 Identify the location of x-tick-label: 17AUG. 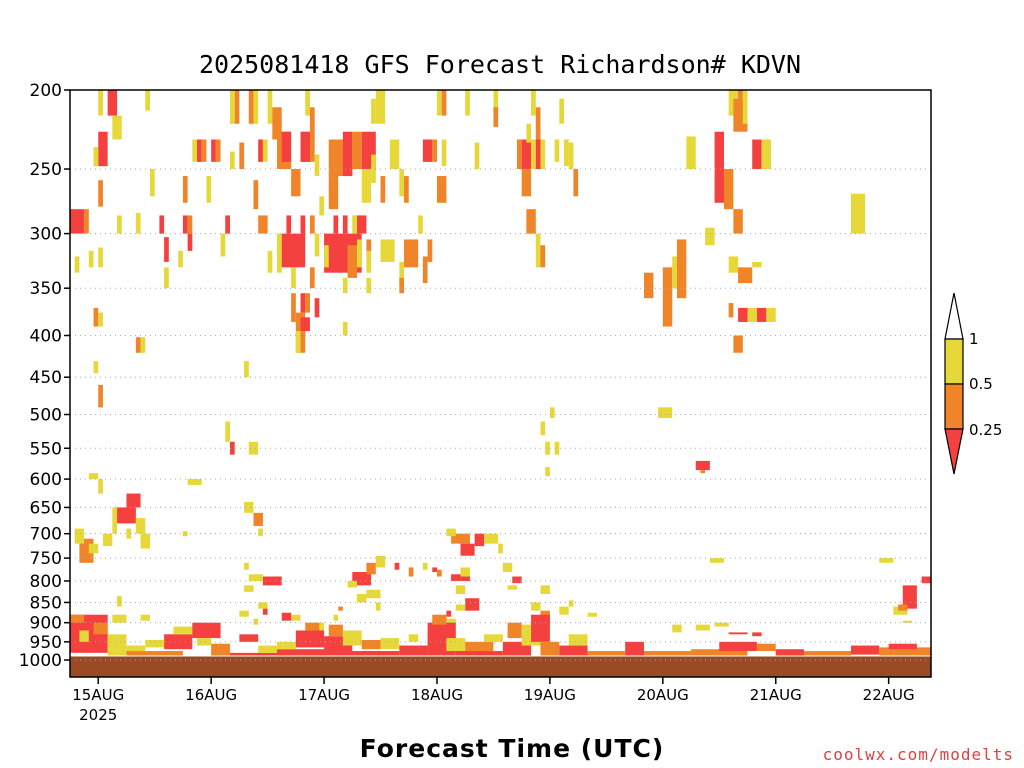
(324, 695).